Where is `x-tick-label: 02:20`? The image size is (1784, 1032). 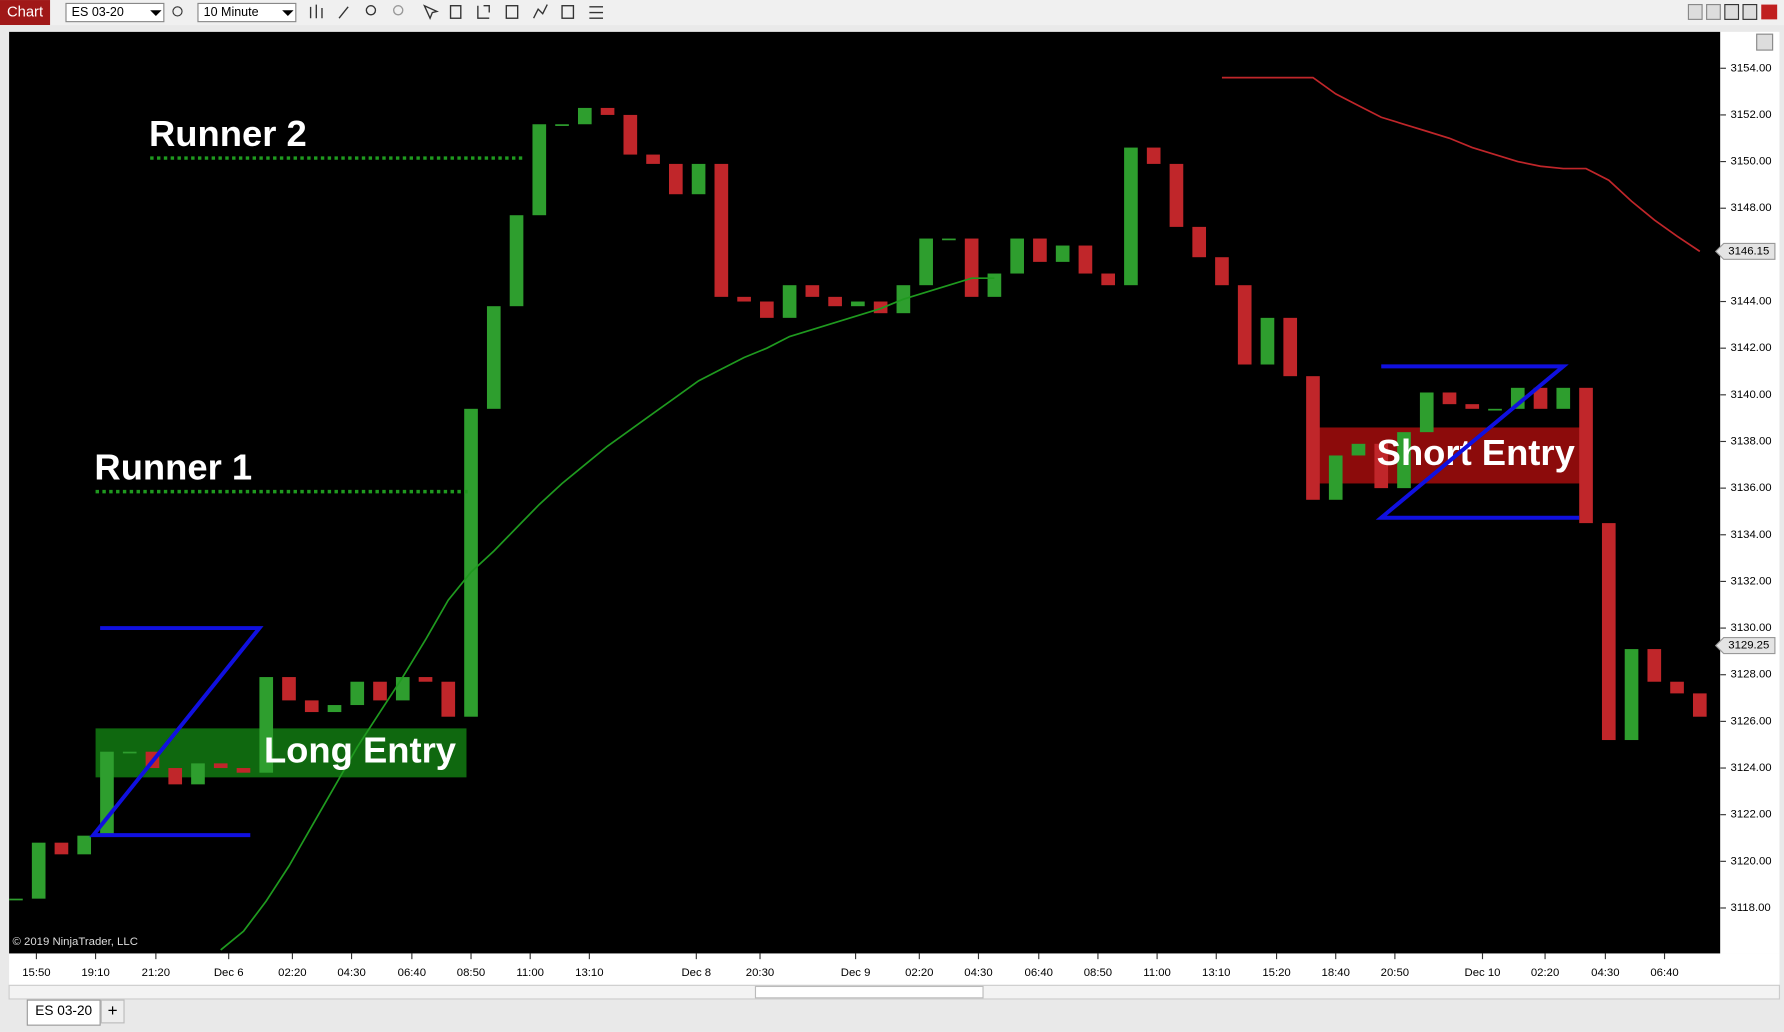 x-tick-label: 02:20 is located at coordinates (1545, 973).